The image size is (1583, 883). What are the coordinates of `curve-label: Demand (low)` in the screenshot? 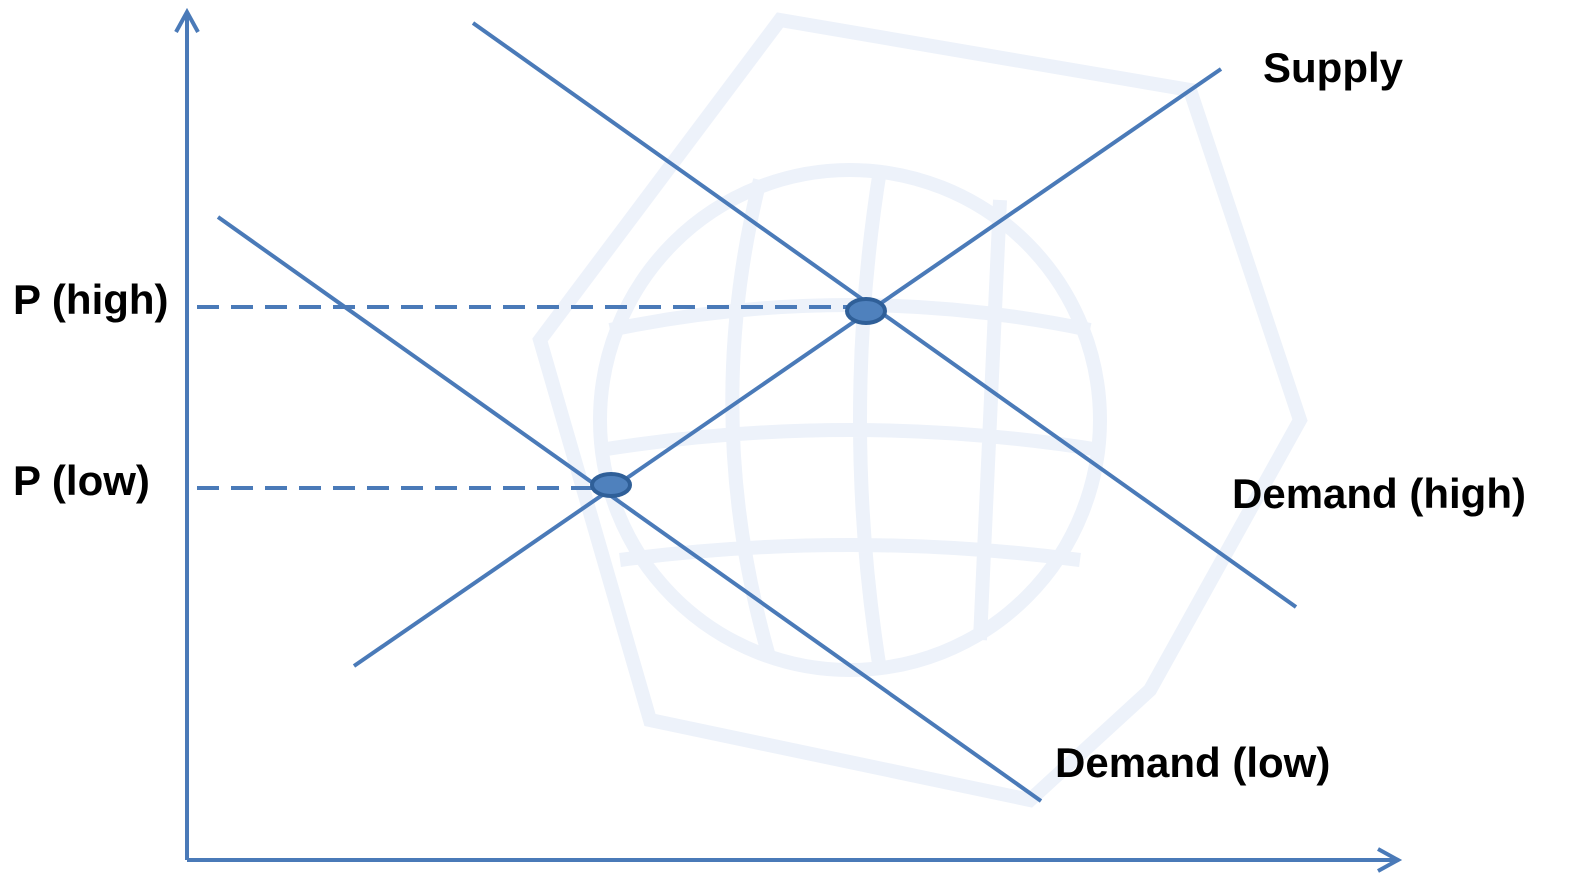 It's located at (1192, 762).